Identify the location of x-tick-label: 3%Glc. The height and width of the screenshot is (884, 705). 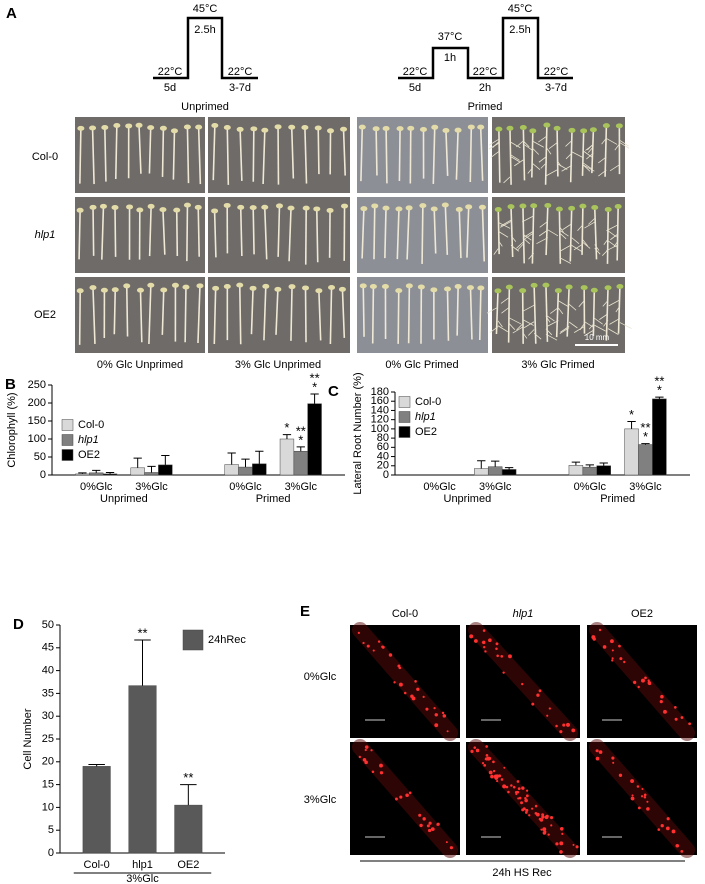
(495, 487).